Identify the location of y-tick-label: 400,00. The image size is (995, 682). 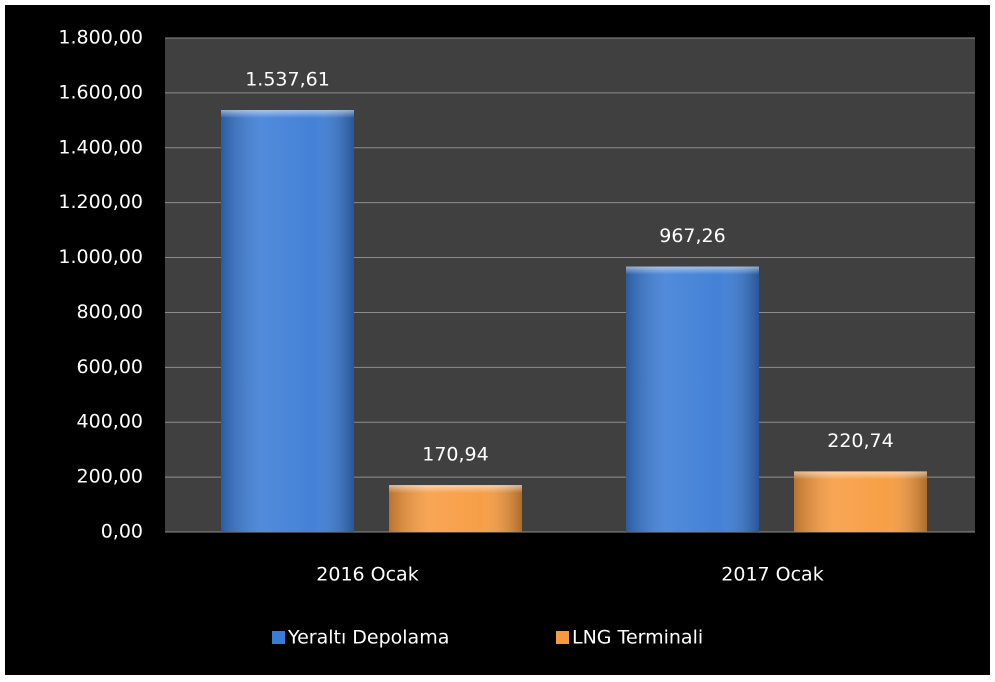
(110, 422).